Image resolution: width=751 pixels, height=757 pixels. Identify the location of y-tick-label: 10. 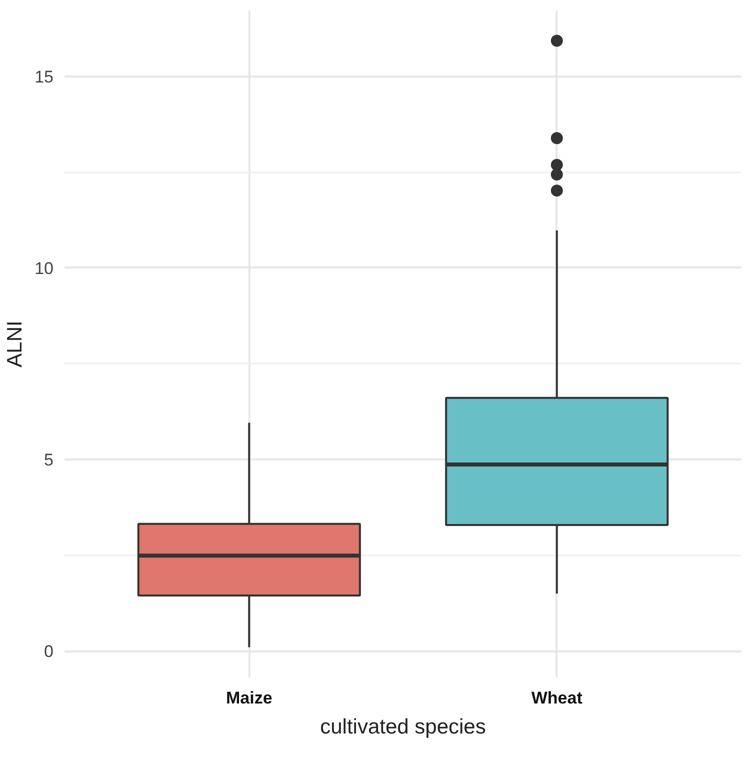
(44, 268).